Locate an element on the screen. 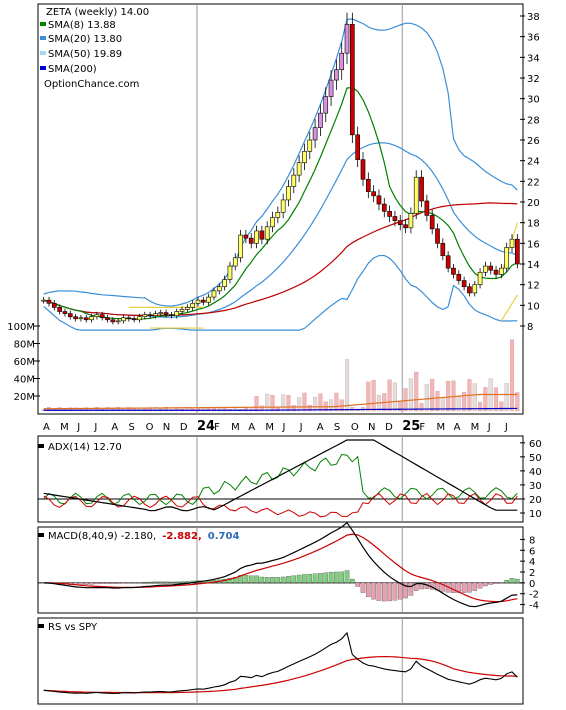 The width and height of the screenshot is (566, 710). macd-tick-label: -2 is located at coordinates (534, 595).